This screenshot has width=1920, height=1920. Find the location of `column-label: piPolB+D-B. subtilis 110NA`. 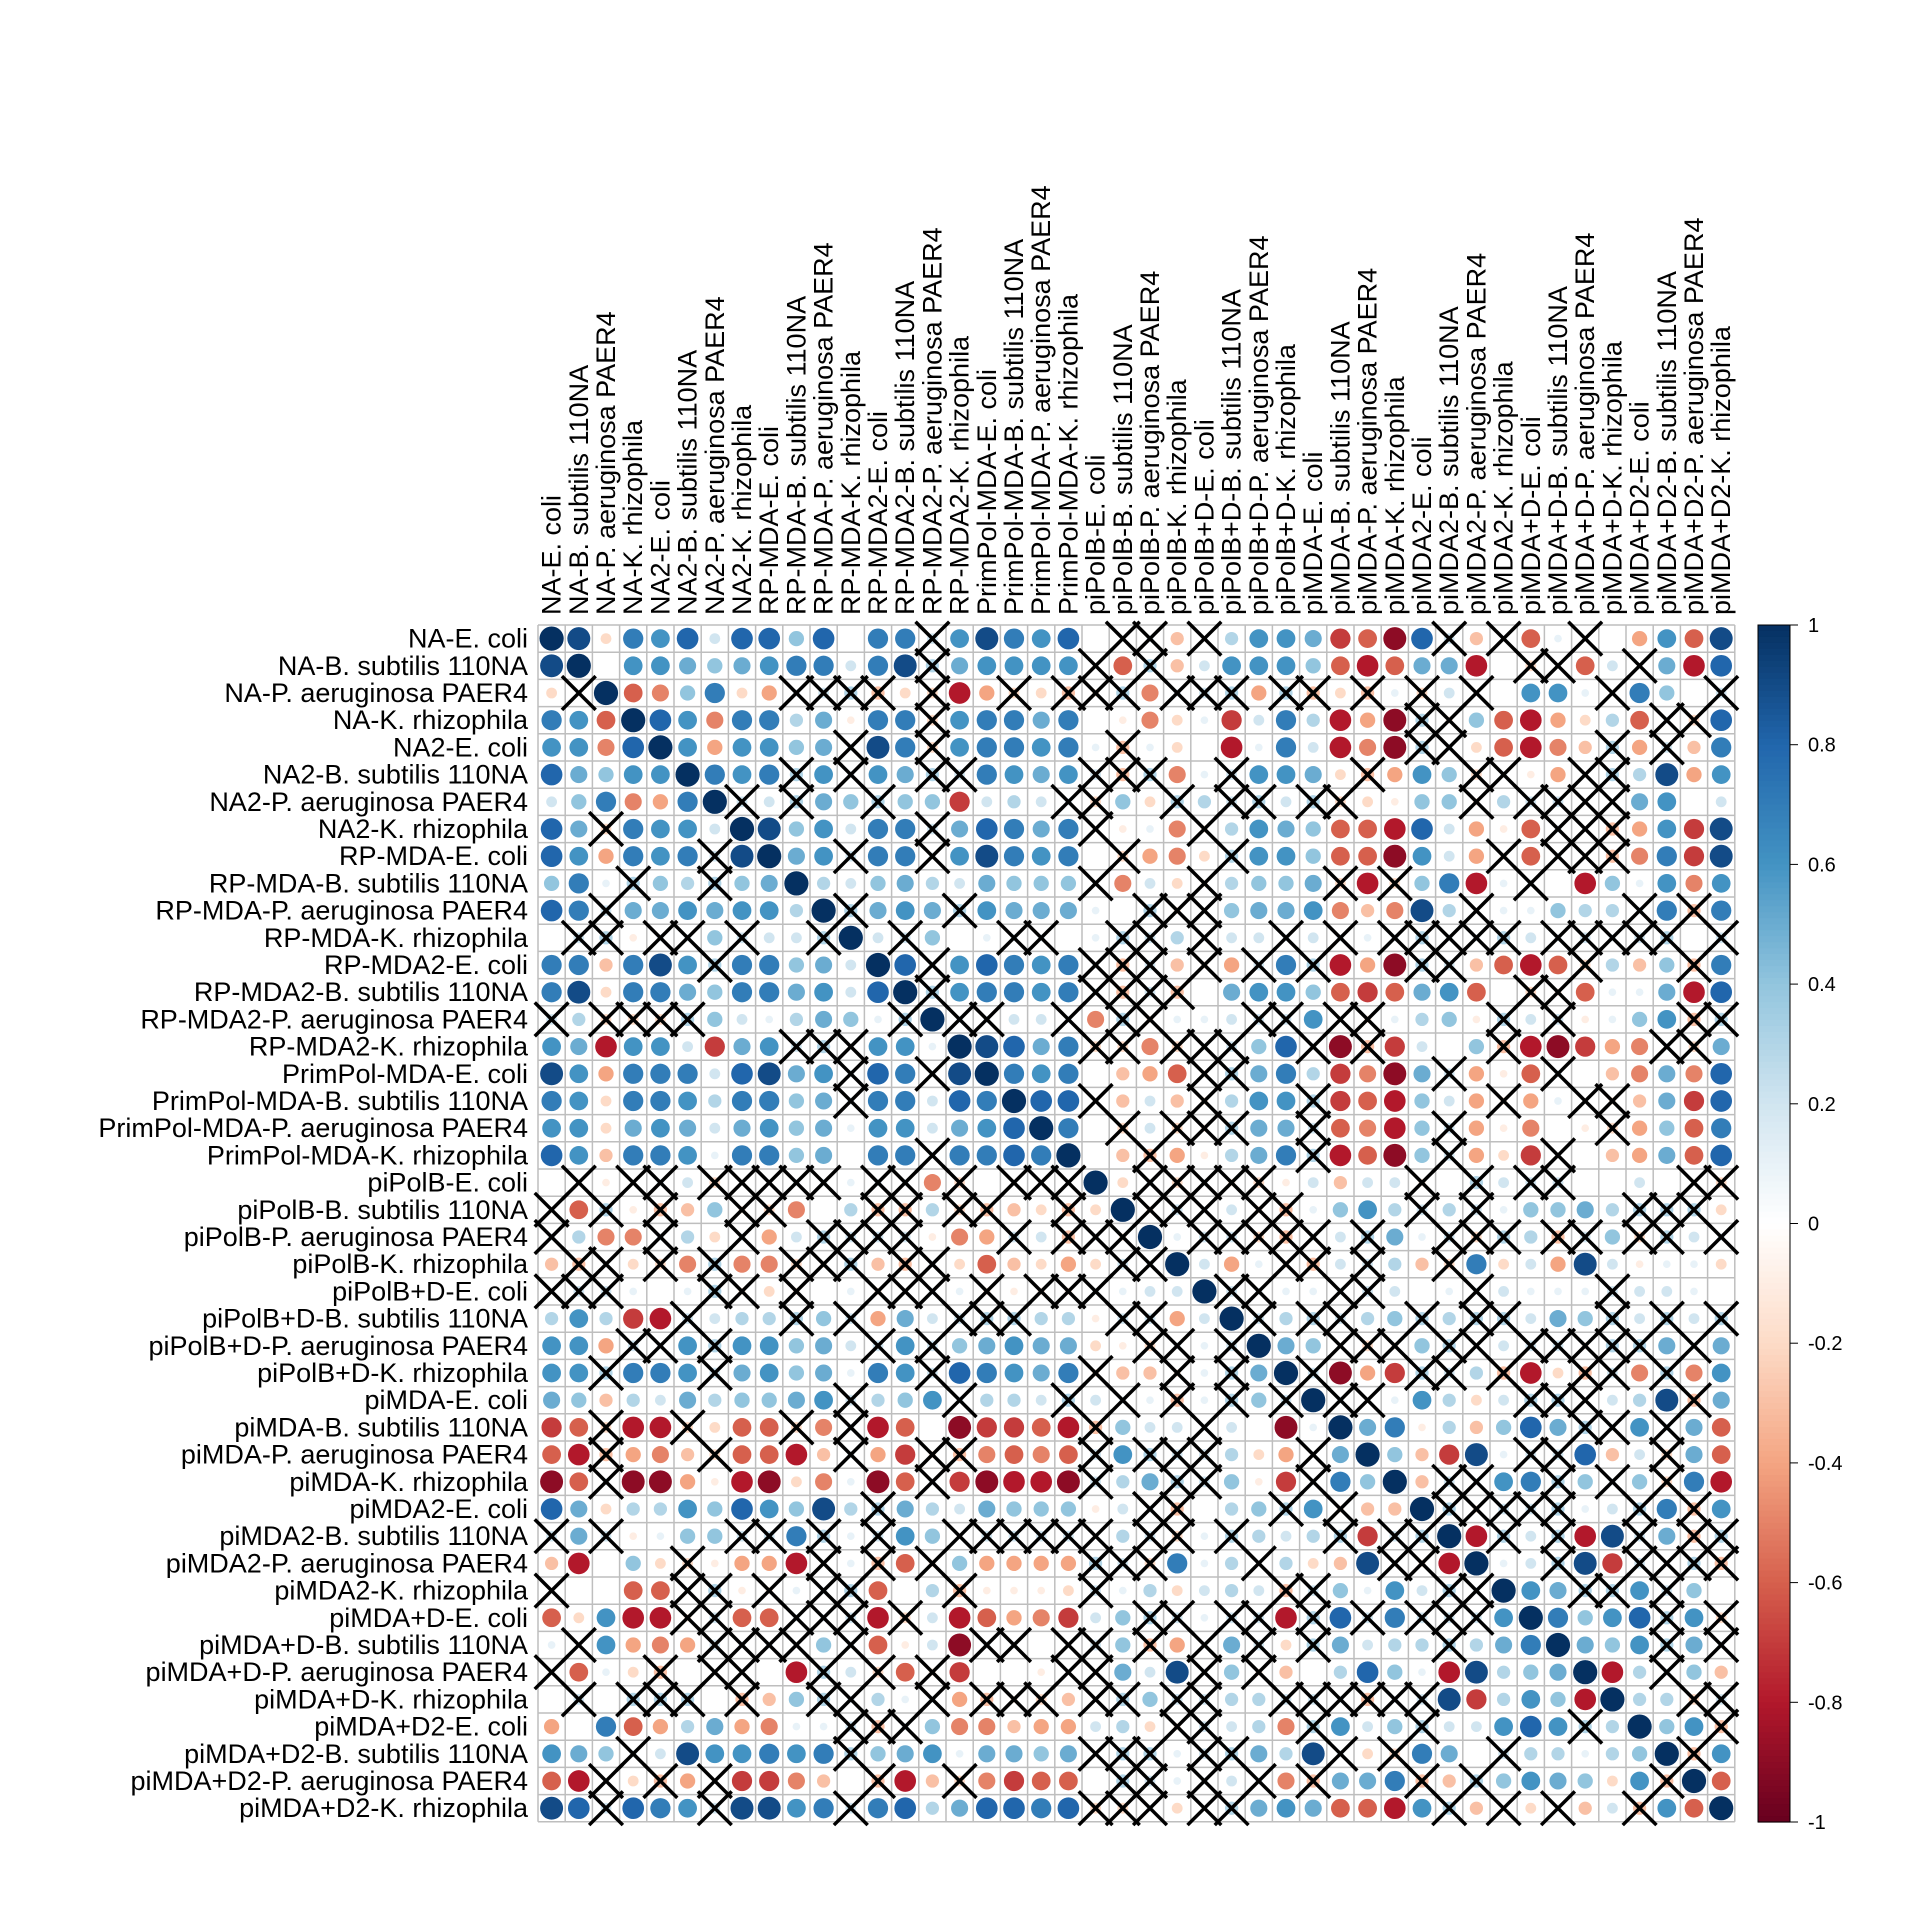

column-label: piPolB+D-B. subtilis 110NA is located at coordinates (1232, 452).